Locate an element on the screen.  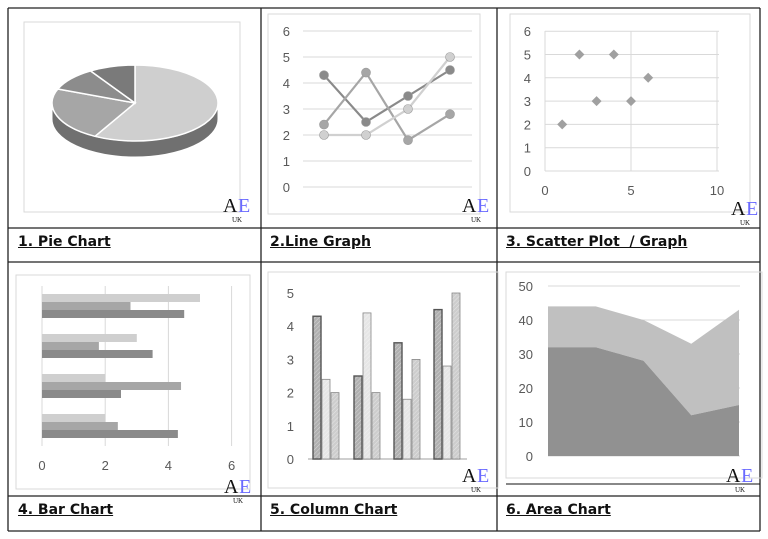
area-series is located at coordinates (643, 401).